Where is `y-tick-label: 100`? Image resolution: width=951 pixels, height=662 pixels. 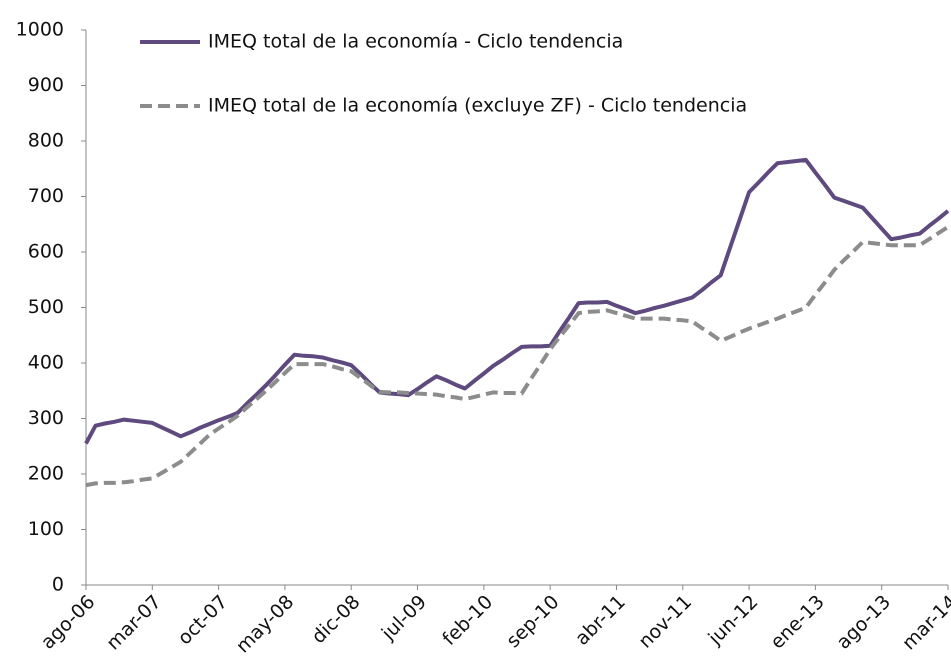
y-tick-label: 100 is located at coordinates (46, 529).